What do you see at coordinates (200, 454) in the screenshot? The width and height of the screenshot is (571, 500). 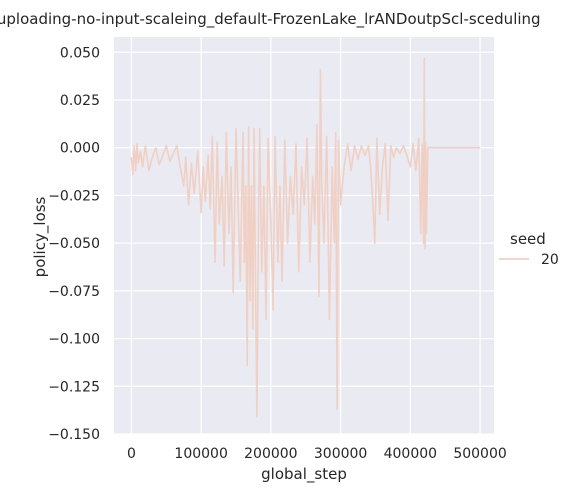 I see `x-tick-label: 100000` at bounding box center [200, 454].